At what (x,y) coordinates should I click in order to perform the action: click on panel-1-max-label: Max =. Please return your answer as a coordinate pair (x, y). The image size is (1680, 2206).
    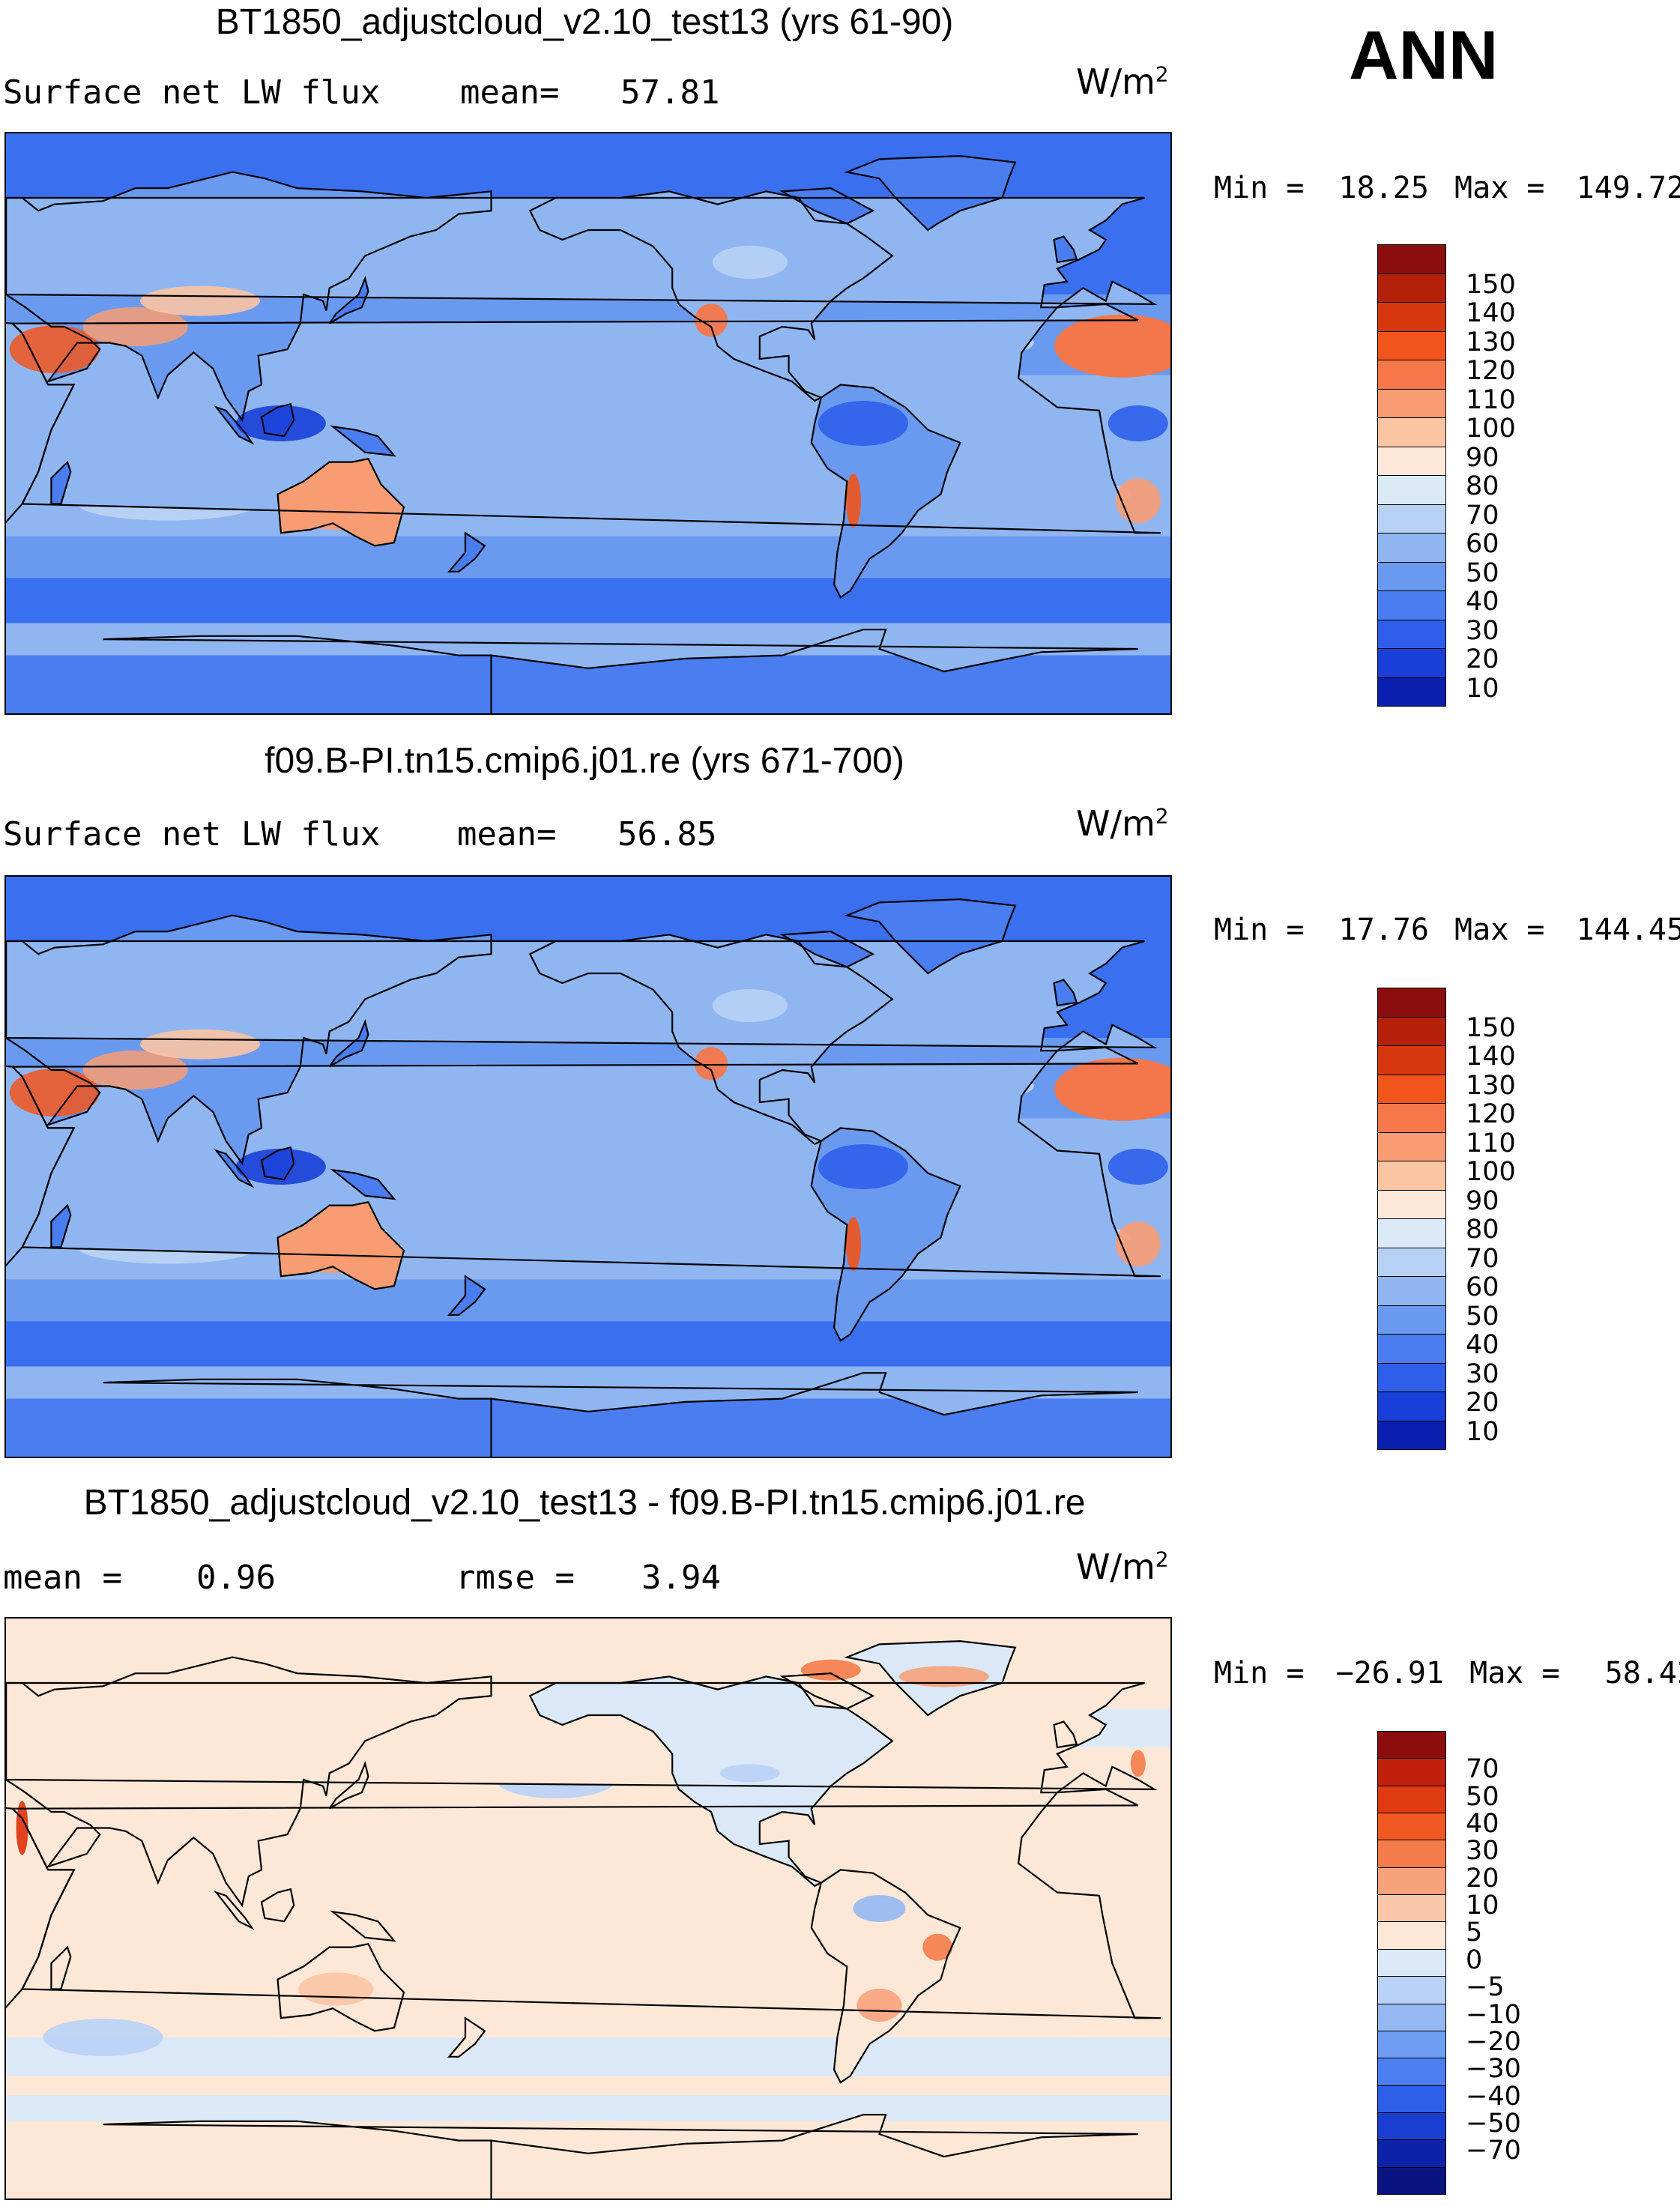
    Looking at the image, I should click on (1499, 188).